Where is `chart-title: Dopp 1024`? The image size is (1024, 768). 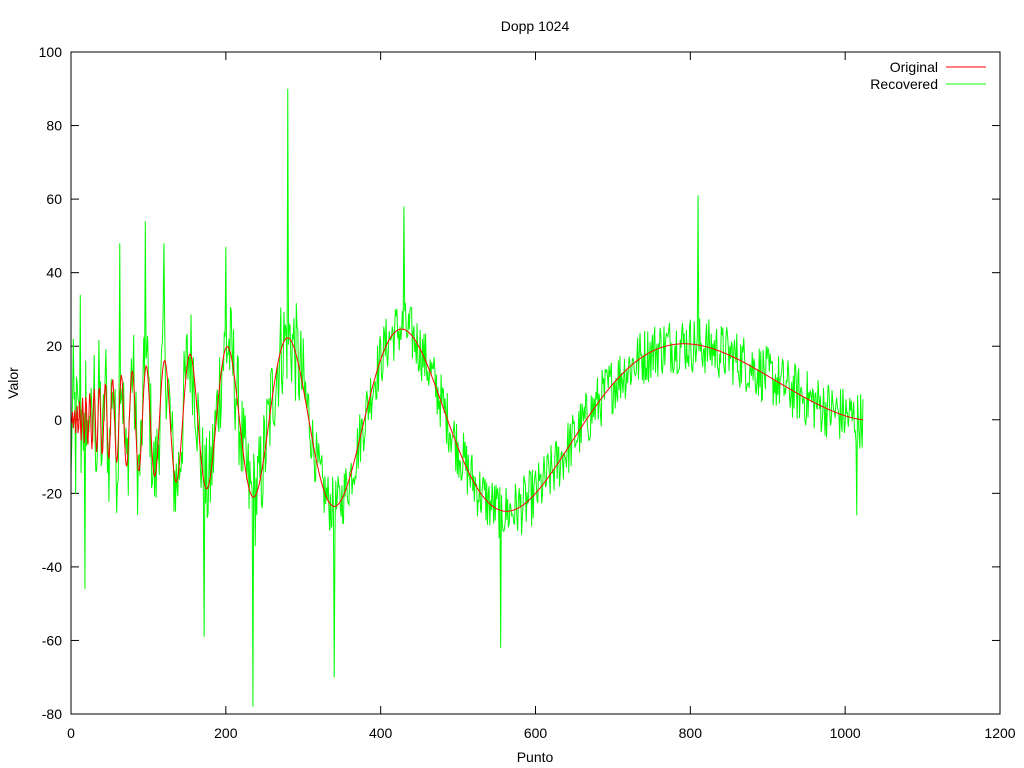 chart-title: Dopp 1024 is located at coordinates (535, 26).